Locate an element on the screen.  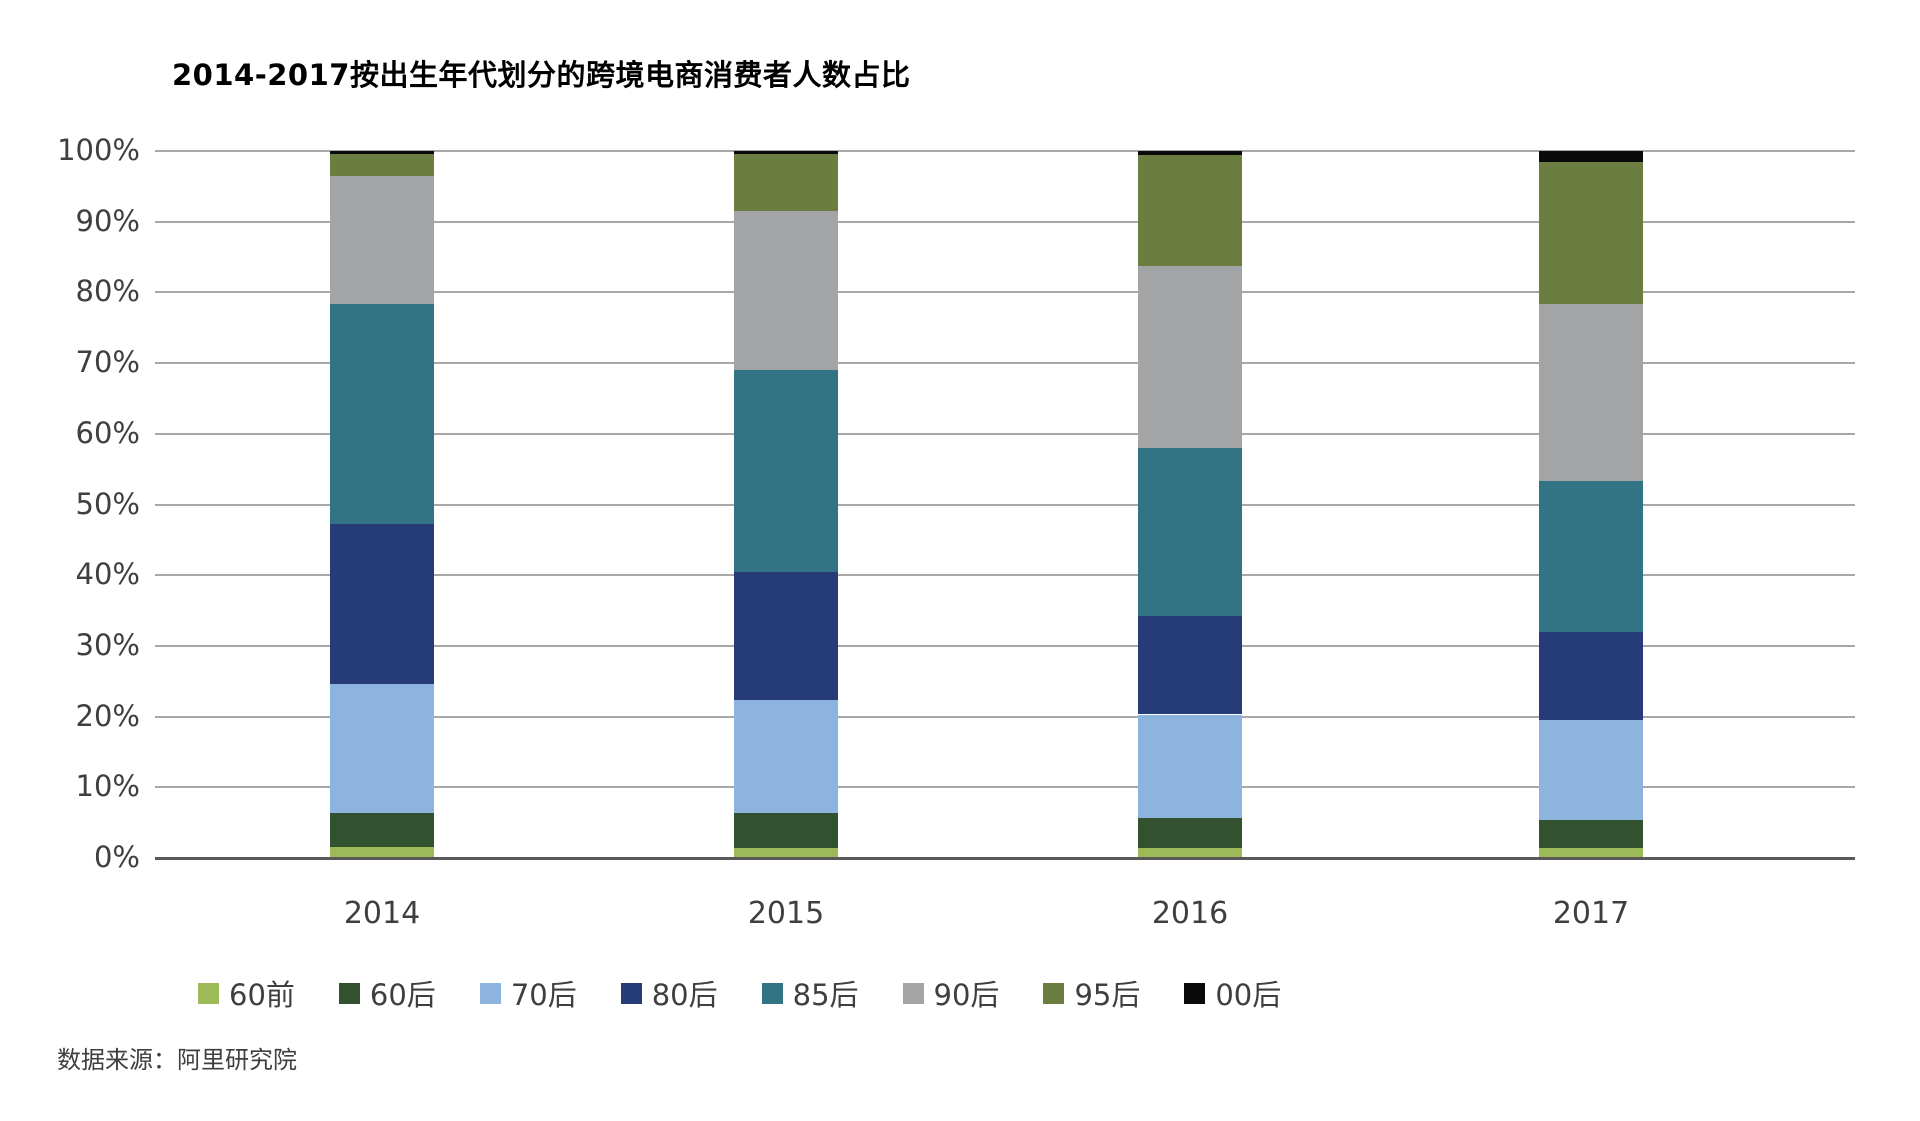
legend-label-70后: 70后 is located at coordinates (543, 995).